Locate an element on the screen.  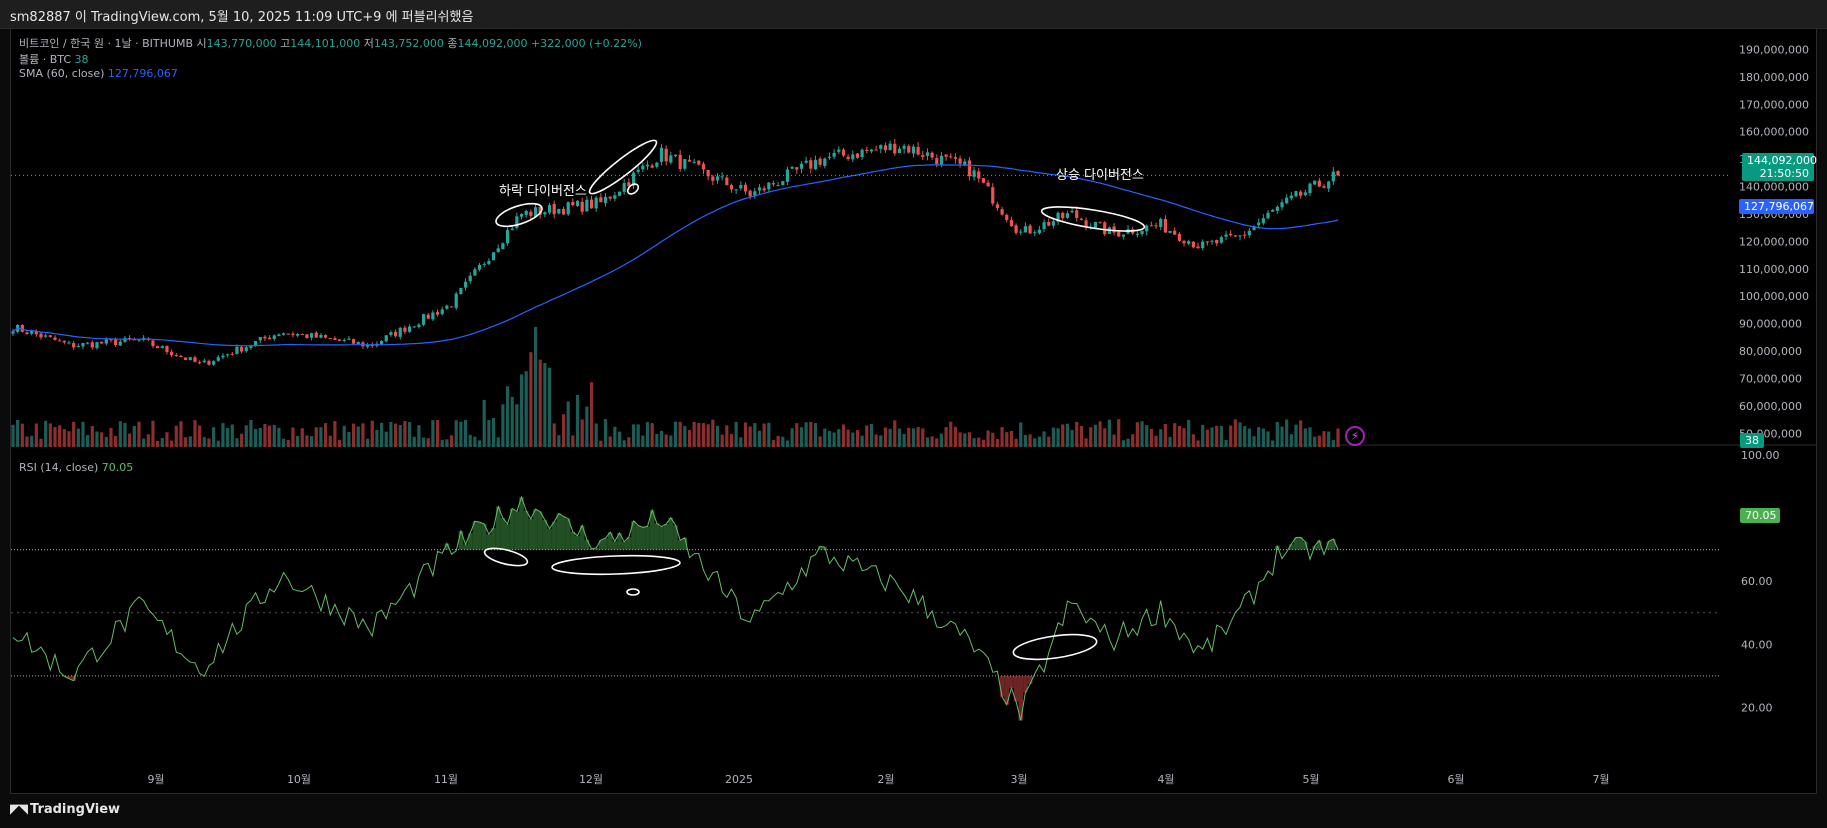
volume-legend: 볼륨 · BTC 38 is located at coordinates (54, 59).